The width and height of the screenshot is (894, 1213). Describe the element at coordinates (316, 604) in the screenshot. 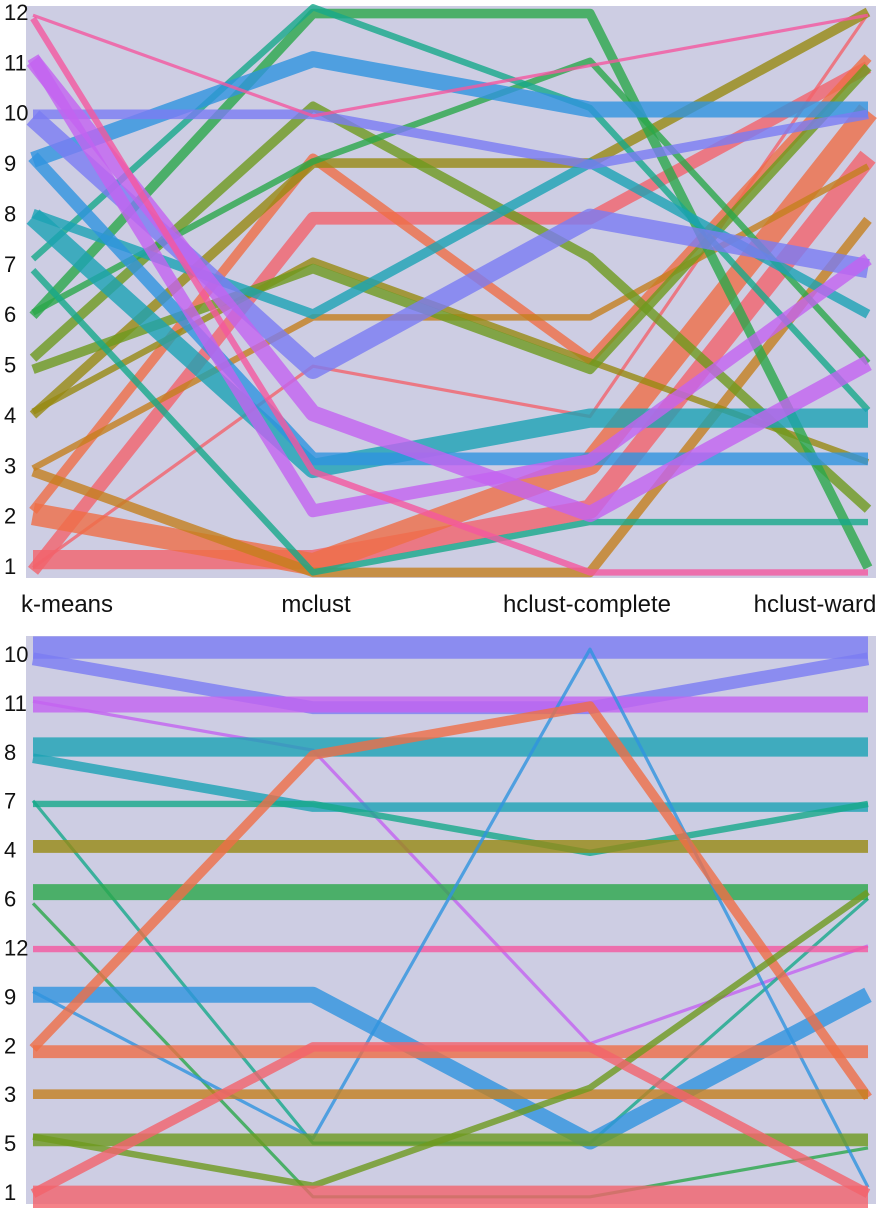

I see `axis-label-mclust: mclust` at that location.